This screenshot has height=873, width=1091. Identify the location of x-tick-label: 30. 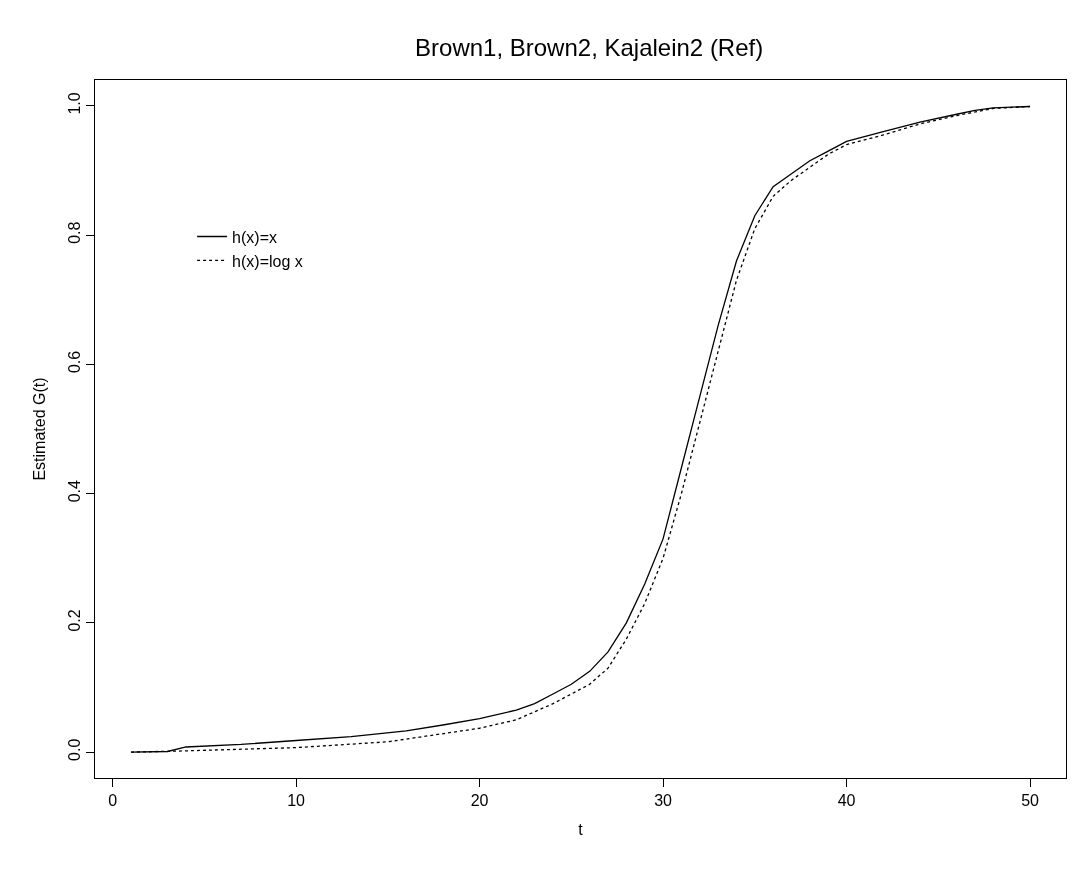
(663, 801).